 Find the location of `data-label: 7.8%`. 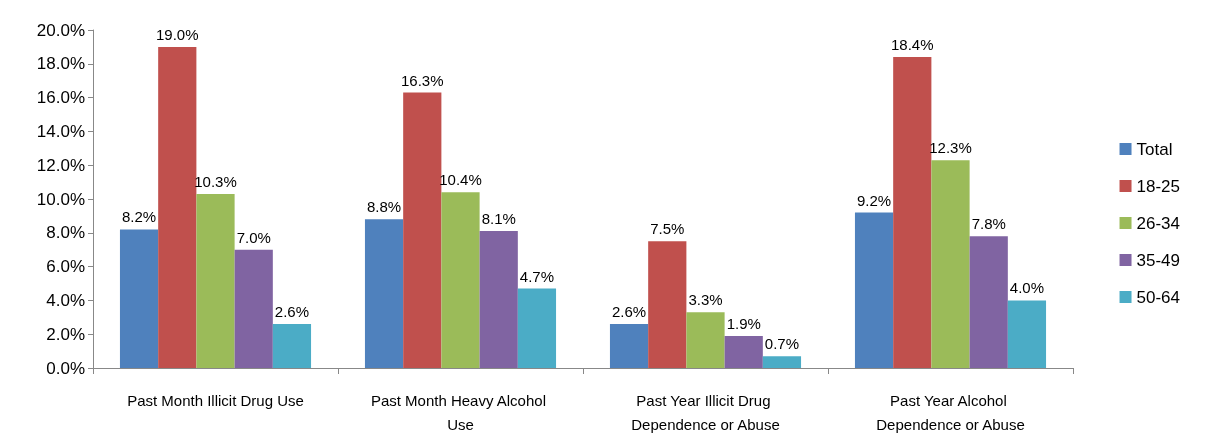

data-label: 7.8% is located at coordinates (988, 224).